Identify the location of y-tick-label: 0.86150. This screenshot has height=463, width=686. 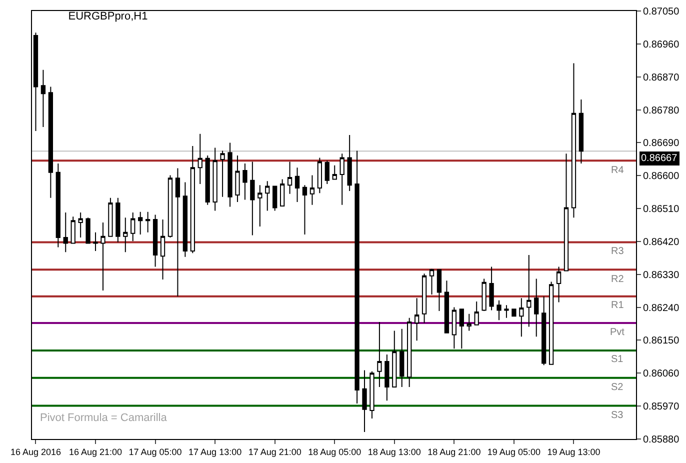
(661, 341).